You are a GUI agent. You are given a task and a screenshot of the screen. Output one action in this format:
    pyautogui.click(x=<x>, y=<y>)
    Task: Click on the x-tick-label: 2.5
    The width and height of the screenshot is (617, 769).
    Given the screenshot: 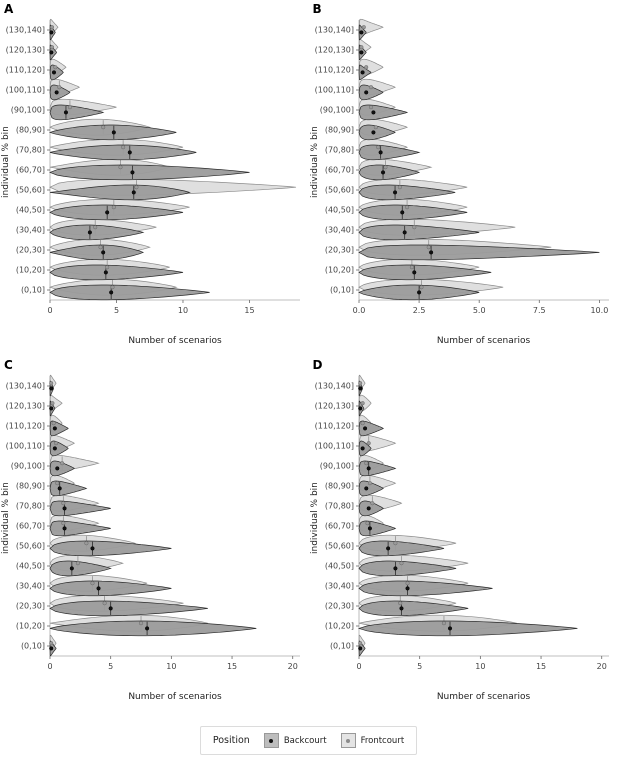 What is the action you would take?
    pyautogui.click(x=418, y=310)
    